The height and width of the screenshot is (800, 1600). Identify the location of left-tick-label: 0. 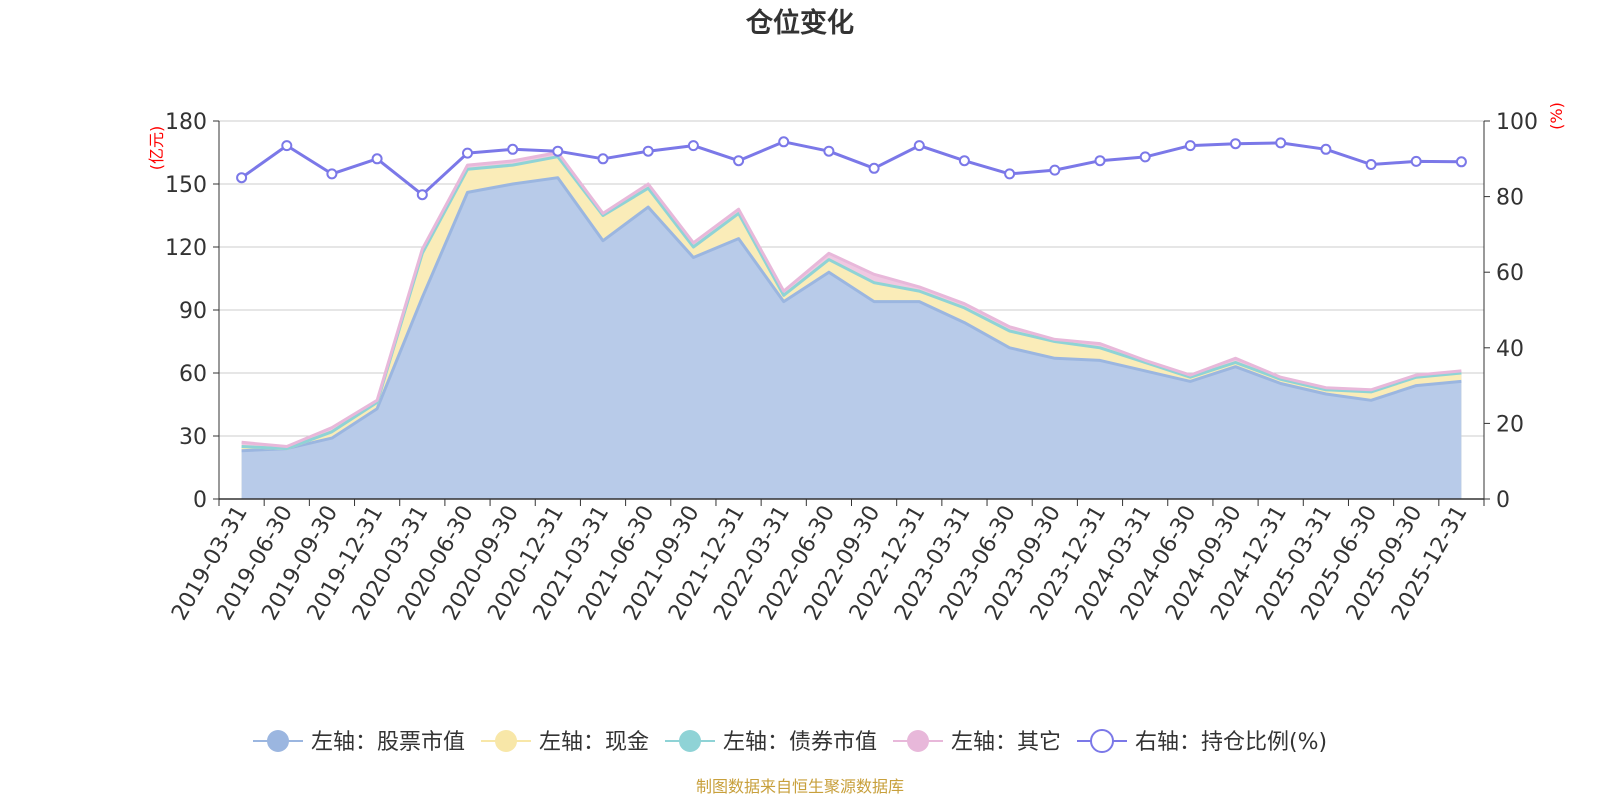
(200, 500).